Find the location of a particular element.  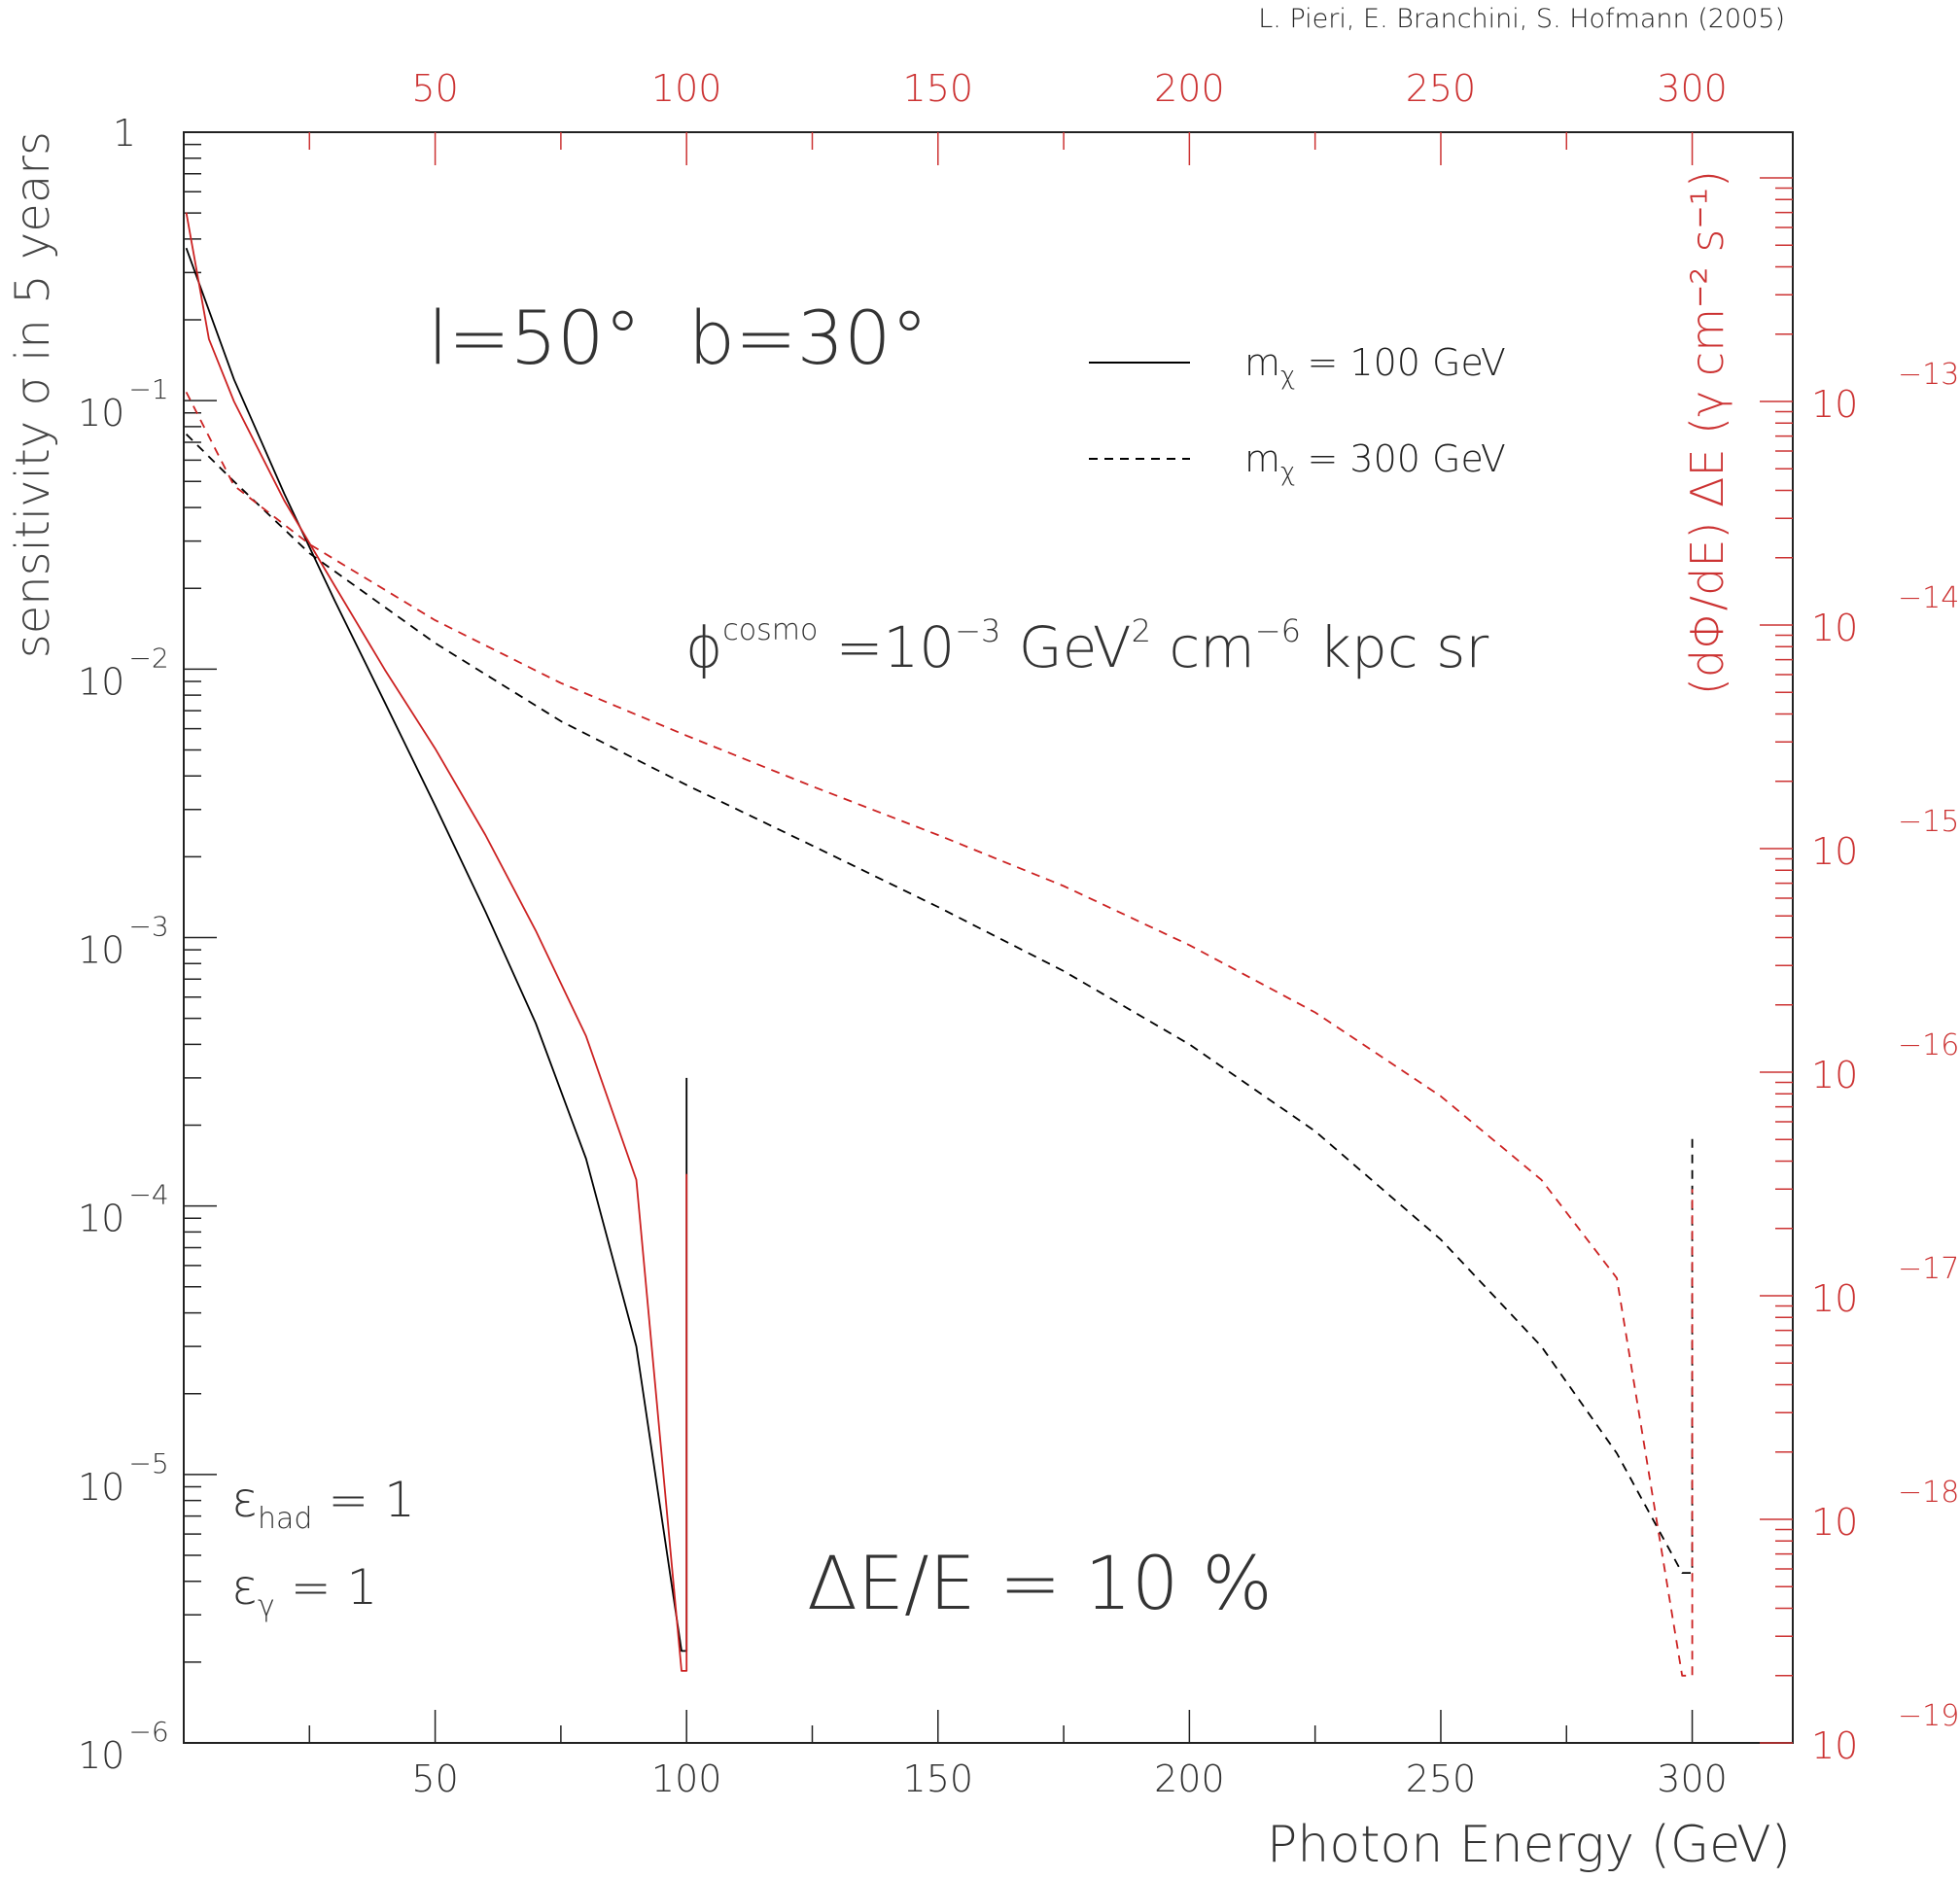

x-top-tick-label: 100 is located at coordinates (686, 88).